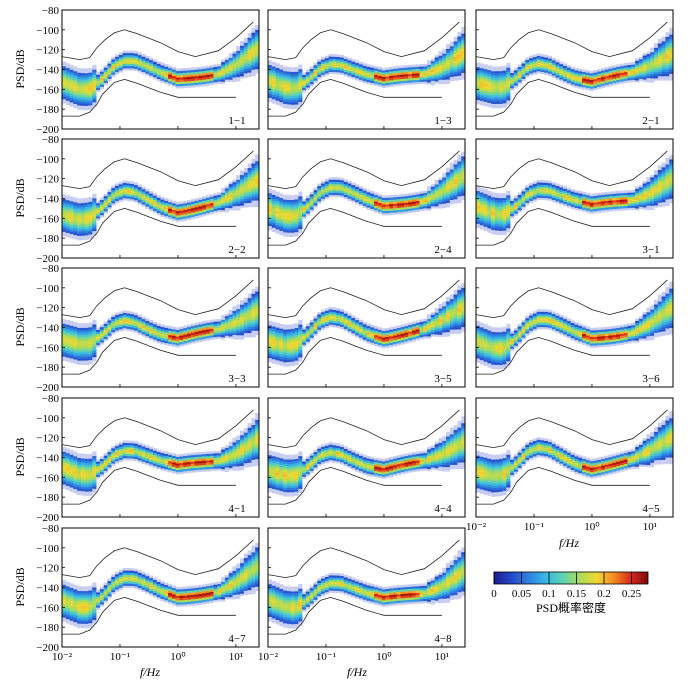  What do you see at coordinates (47, 289) in the screenshot?
I see `y-tick-label: −100` at bounding box center [47, 289].